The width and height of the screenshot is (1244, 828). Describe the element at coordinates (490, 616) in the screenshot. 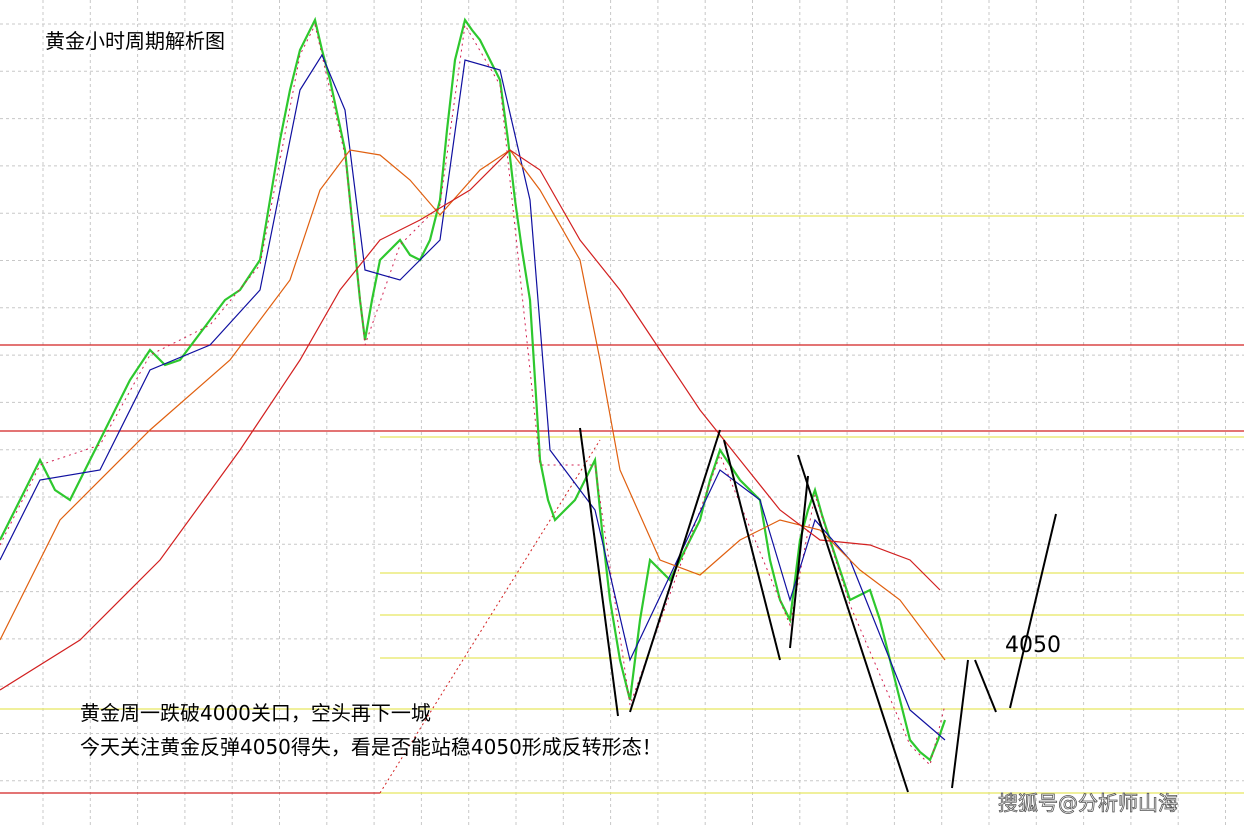

I see `trend-line` at that location.